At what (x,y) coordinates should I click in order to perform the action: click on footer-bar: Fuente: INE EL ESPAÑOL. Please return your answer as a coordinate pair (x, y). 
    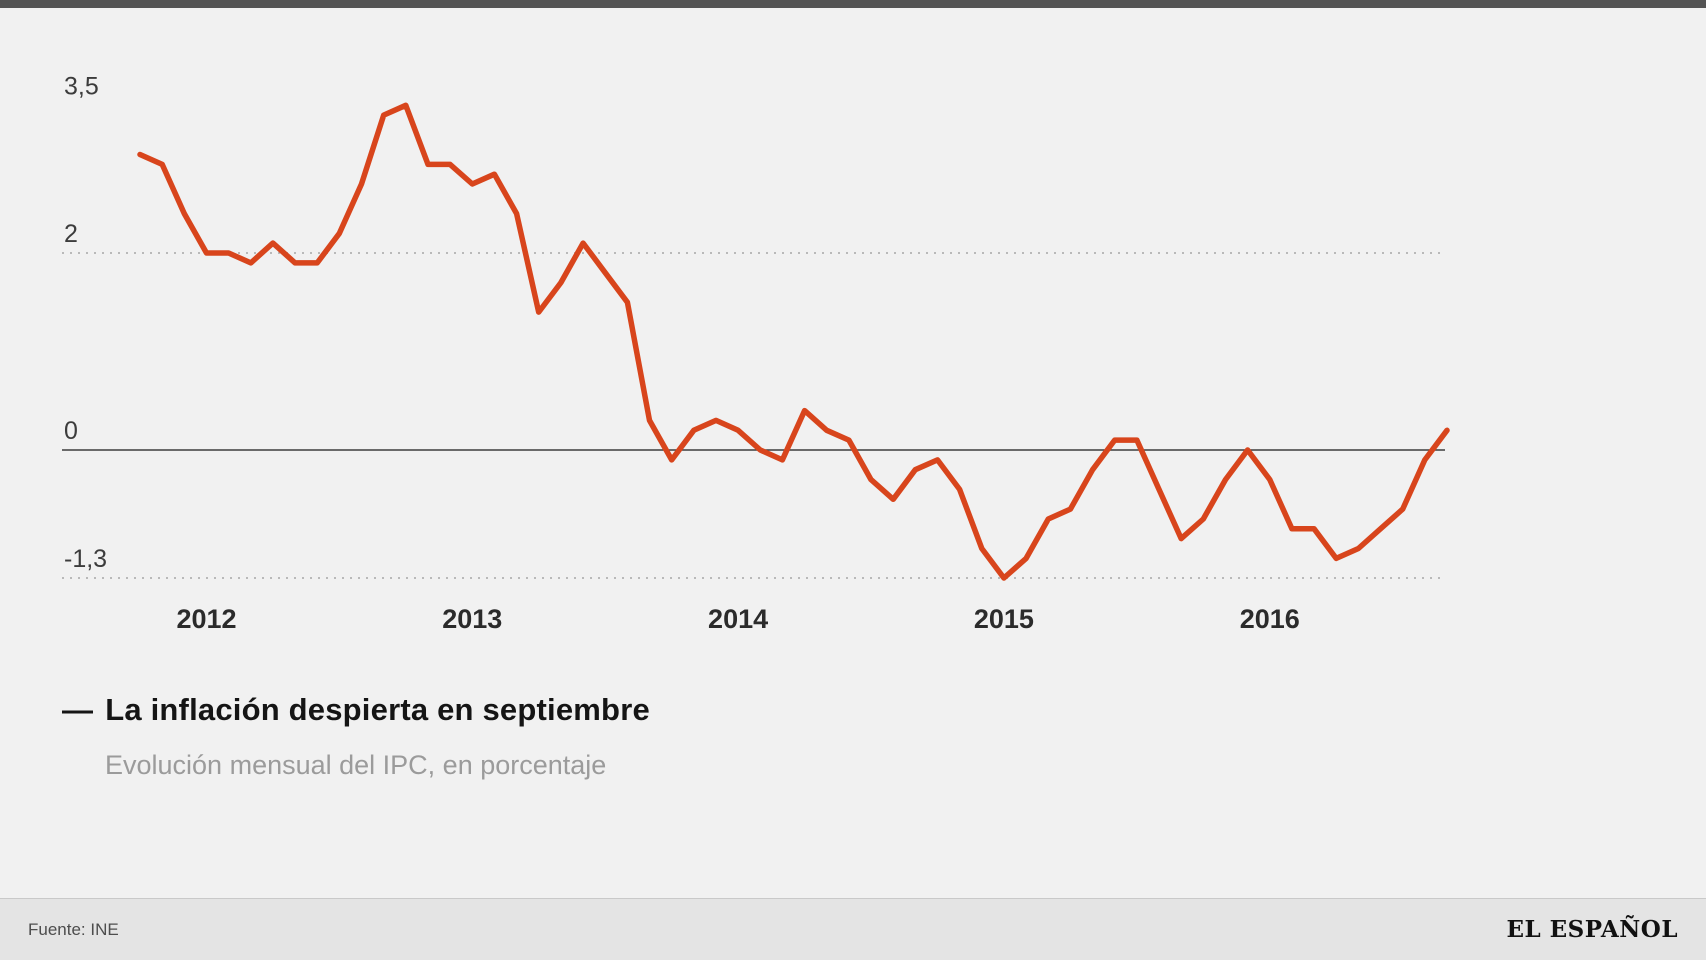
    Looking at the image, I should click on (853, 929).